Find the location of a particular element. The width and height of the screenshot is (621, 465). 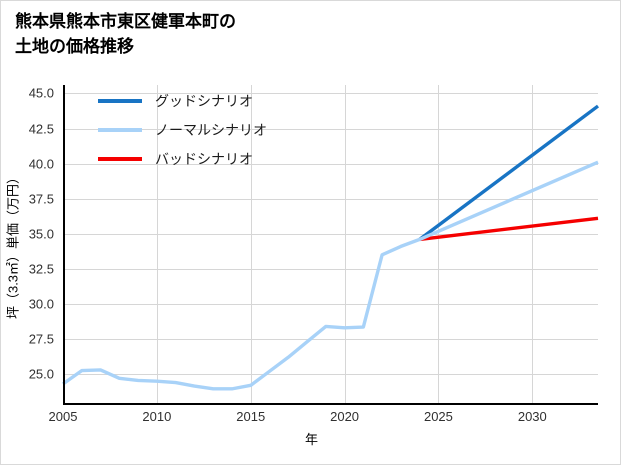

legend-item-label: グッドシナリオ is located at coordinates (204, 101).